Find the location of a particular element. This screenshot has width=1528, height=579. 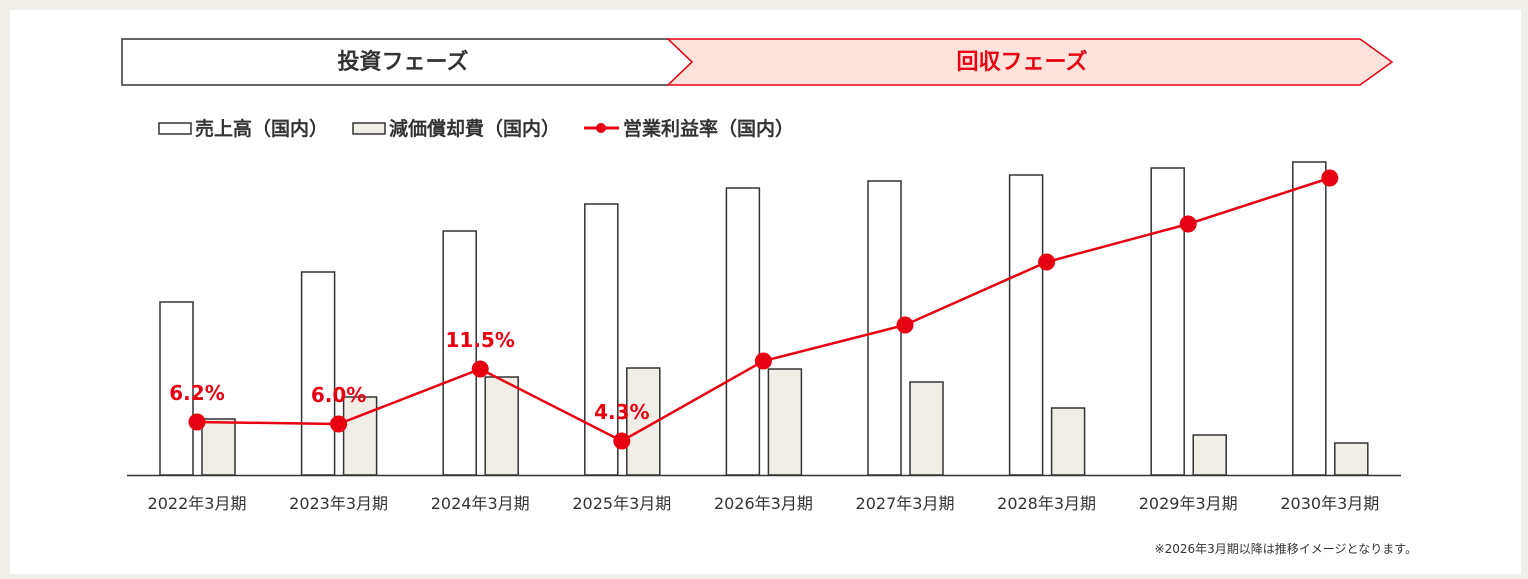

legend-revenue-swatch is located at coordinates (175, 128).